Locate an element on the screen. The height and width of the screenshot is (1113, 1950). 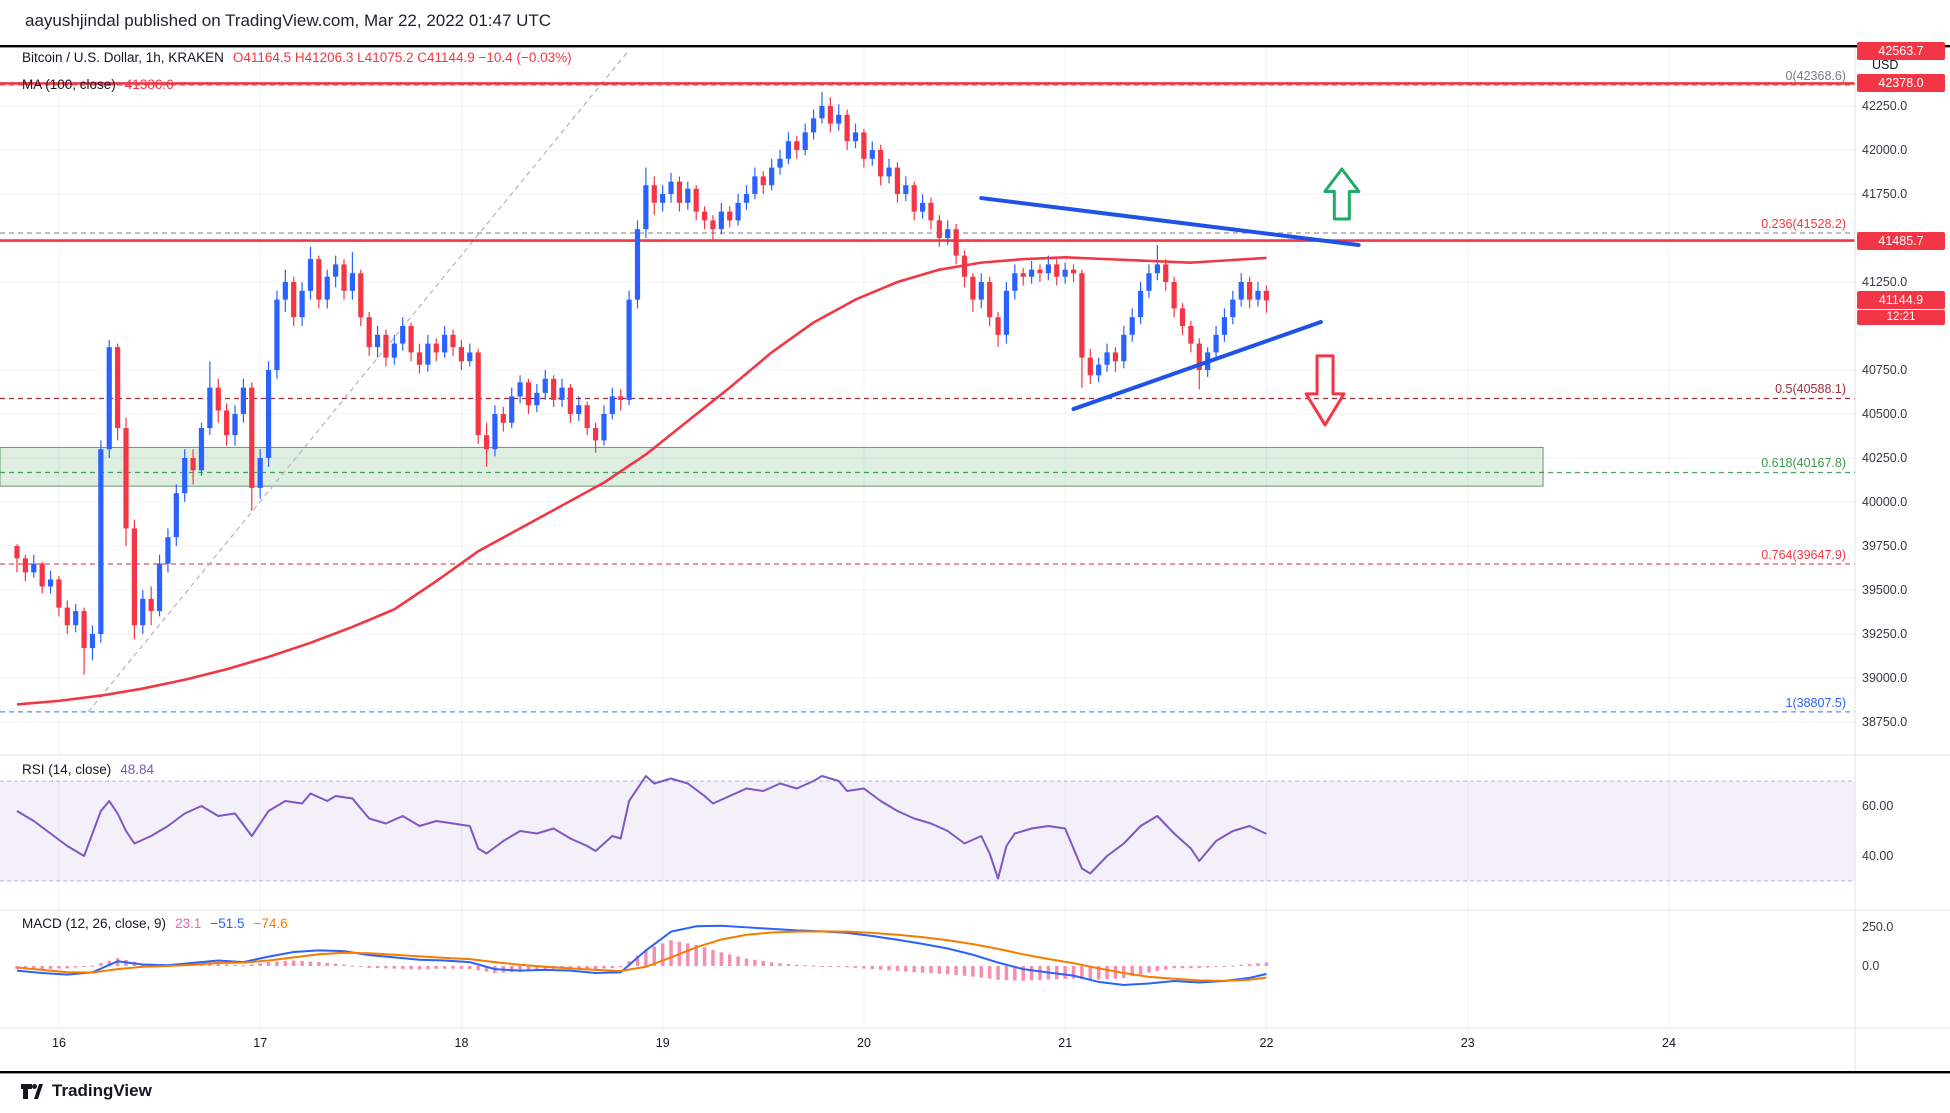
macd-legend: MACD (12, 26, close, 9) 23.1 −51.5 −74.6 is located at coordinates (159, 923).